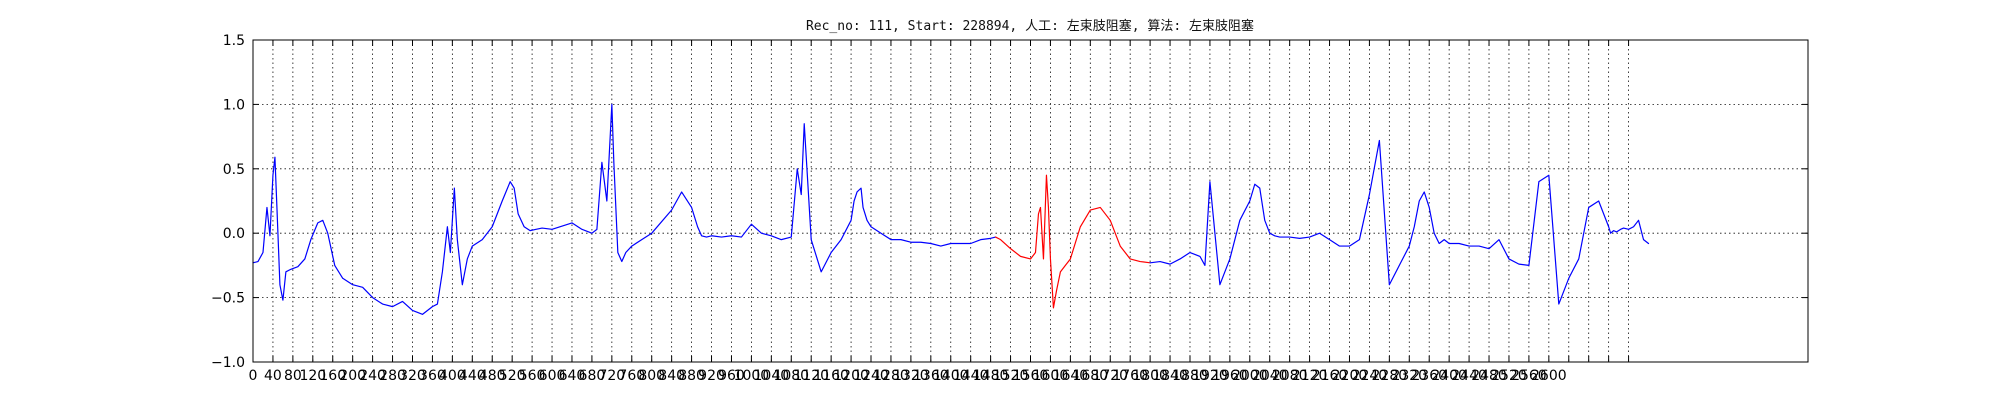 The height and width of the screenshot is (400, 2000). What do you see at coordinates (651, 376) in the screenshot?
I see `x-tick-label: 800` at bounding box center [651, 376].